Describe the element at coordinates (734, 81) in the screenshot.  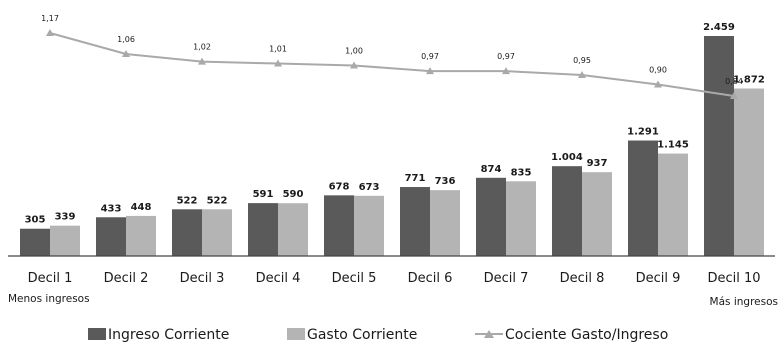
I see `ratio-label: 0,84` at that location.